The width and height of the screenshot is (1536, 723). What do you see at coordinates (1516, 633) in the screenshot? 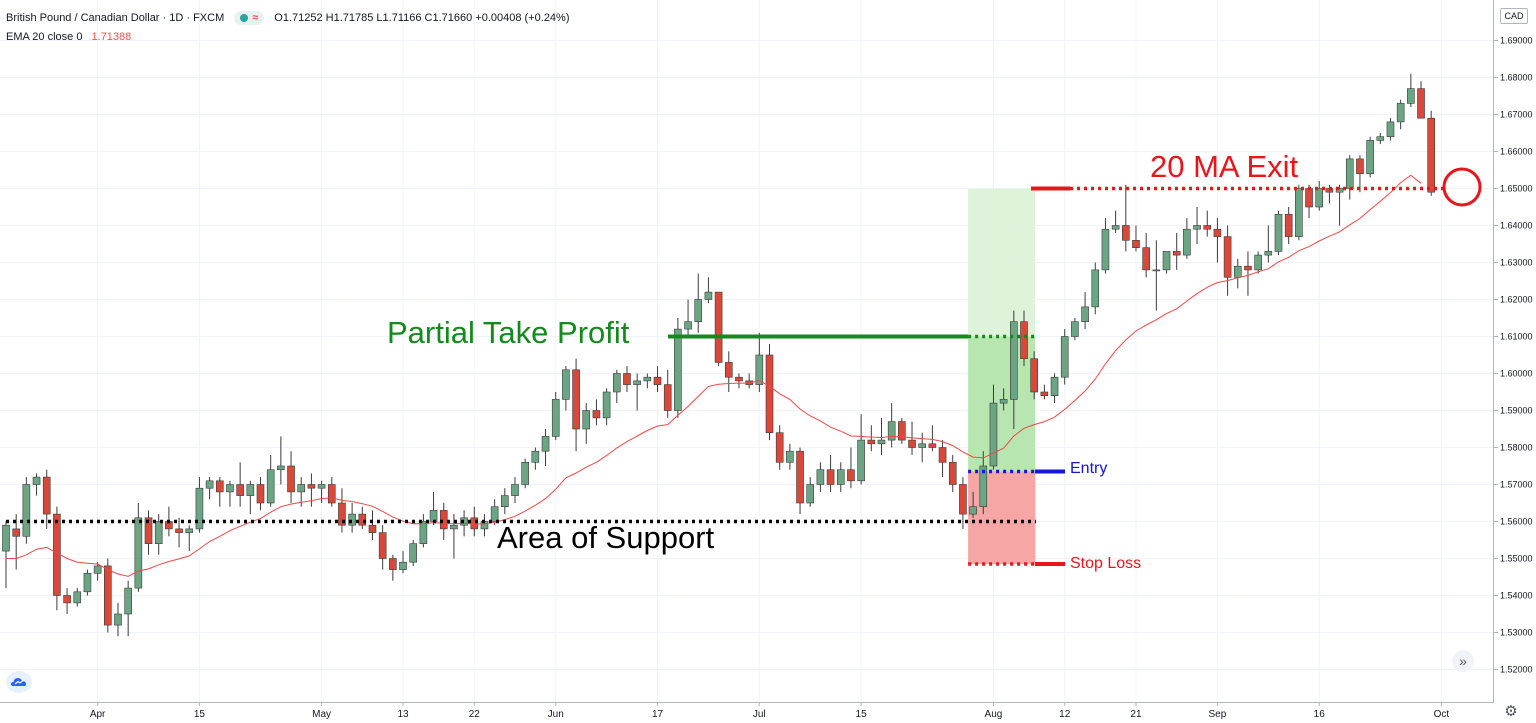
I see `price-tick-label: 1.53000` at bounding box center [1516, 633].